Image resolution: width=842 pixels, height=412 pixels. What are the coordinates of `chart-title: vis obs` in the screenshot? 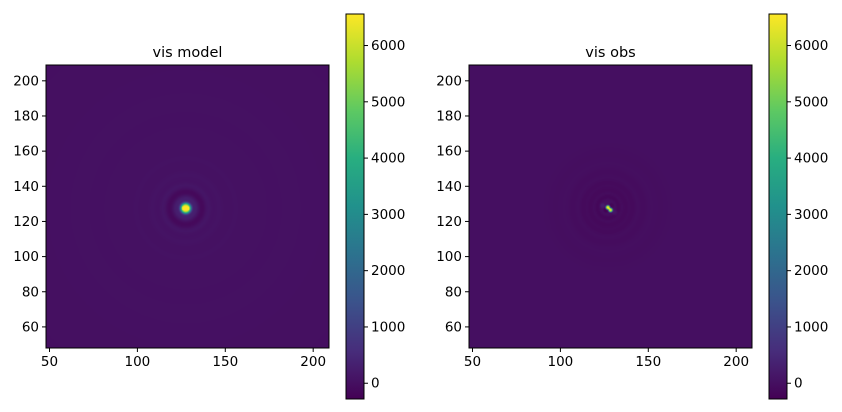 It's located at (610, 53).